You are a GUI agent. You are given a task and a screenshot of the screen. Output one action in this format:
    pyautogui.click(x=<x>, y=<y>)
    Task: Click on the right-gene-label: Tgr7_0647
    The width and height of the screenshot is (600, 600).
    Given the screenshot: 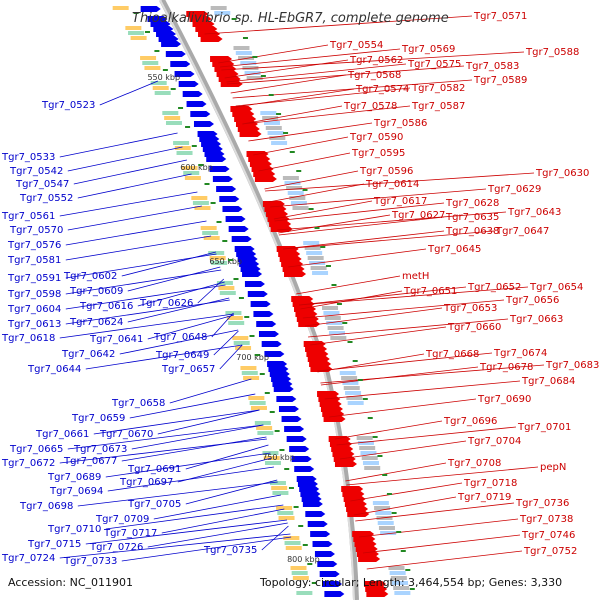 What is the action you would take?
    pyautogui.click(x=522, y=231)
    